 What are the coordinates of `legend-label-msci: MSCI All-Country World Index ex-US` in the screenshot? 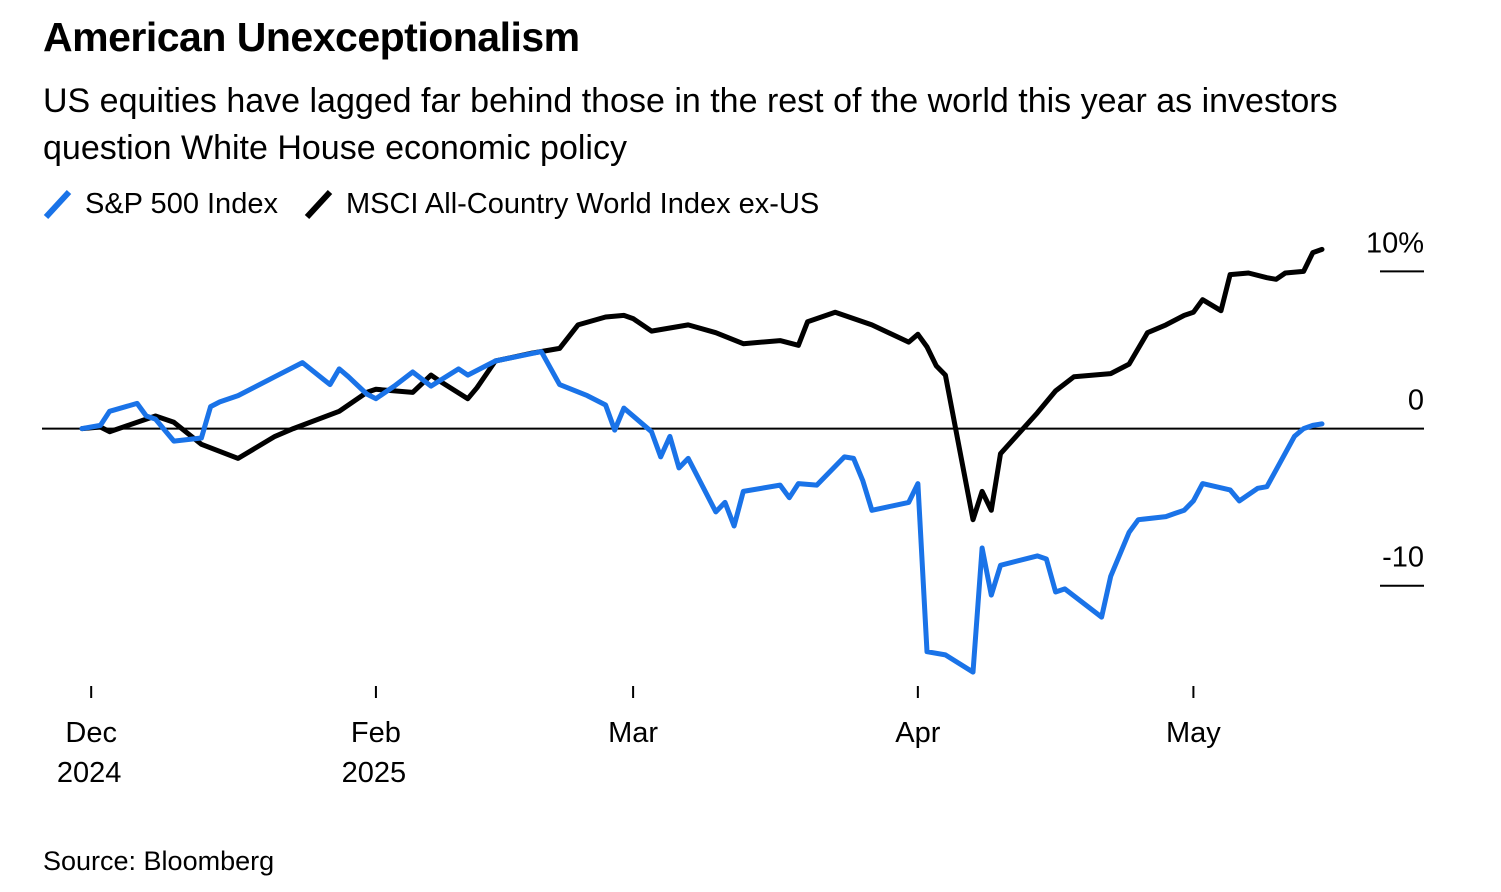 It's located at (582, 203).